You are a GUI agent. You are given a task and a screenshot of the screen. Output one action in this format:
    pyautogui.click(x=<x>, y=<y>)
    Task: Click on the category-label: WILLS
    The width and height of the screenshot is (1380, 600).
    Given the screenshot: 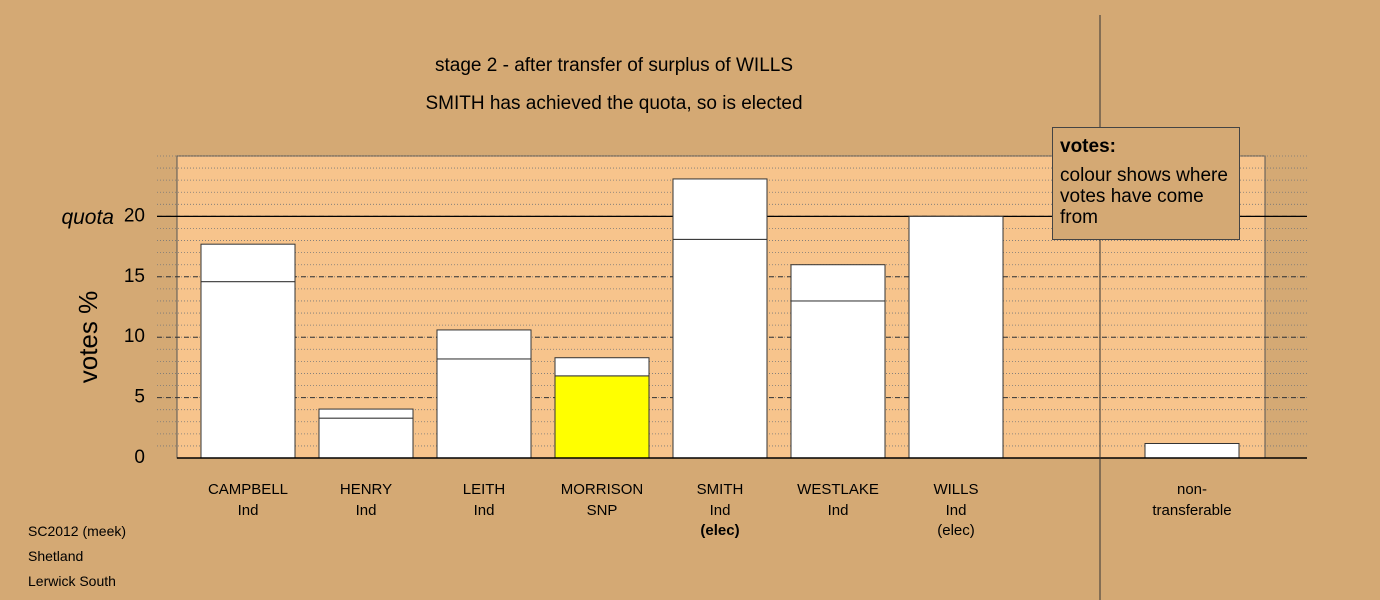 What is the action you would take?
    pyautogui.click(x=956, y=489)
    